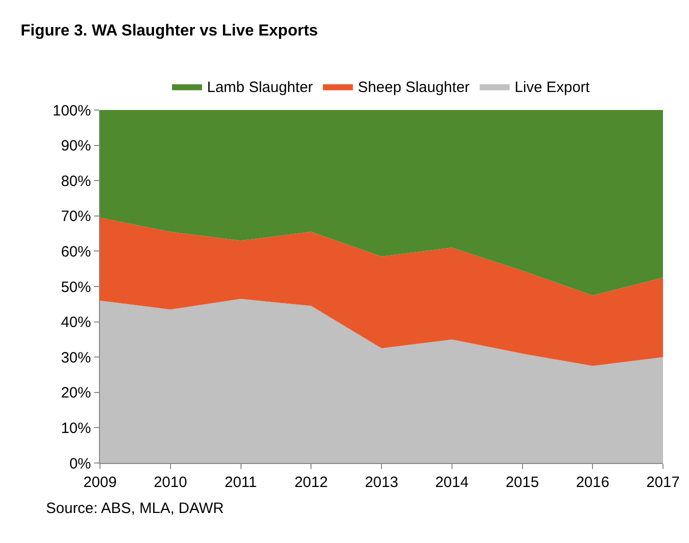  What do you see at coordinates (75, 146) in the screenshot?
I see `y-tick-label: 90%` at bounding box center [75, 146].